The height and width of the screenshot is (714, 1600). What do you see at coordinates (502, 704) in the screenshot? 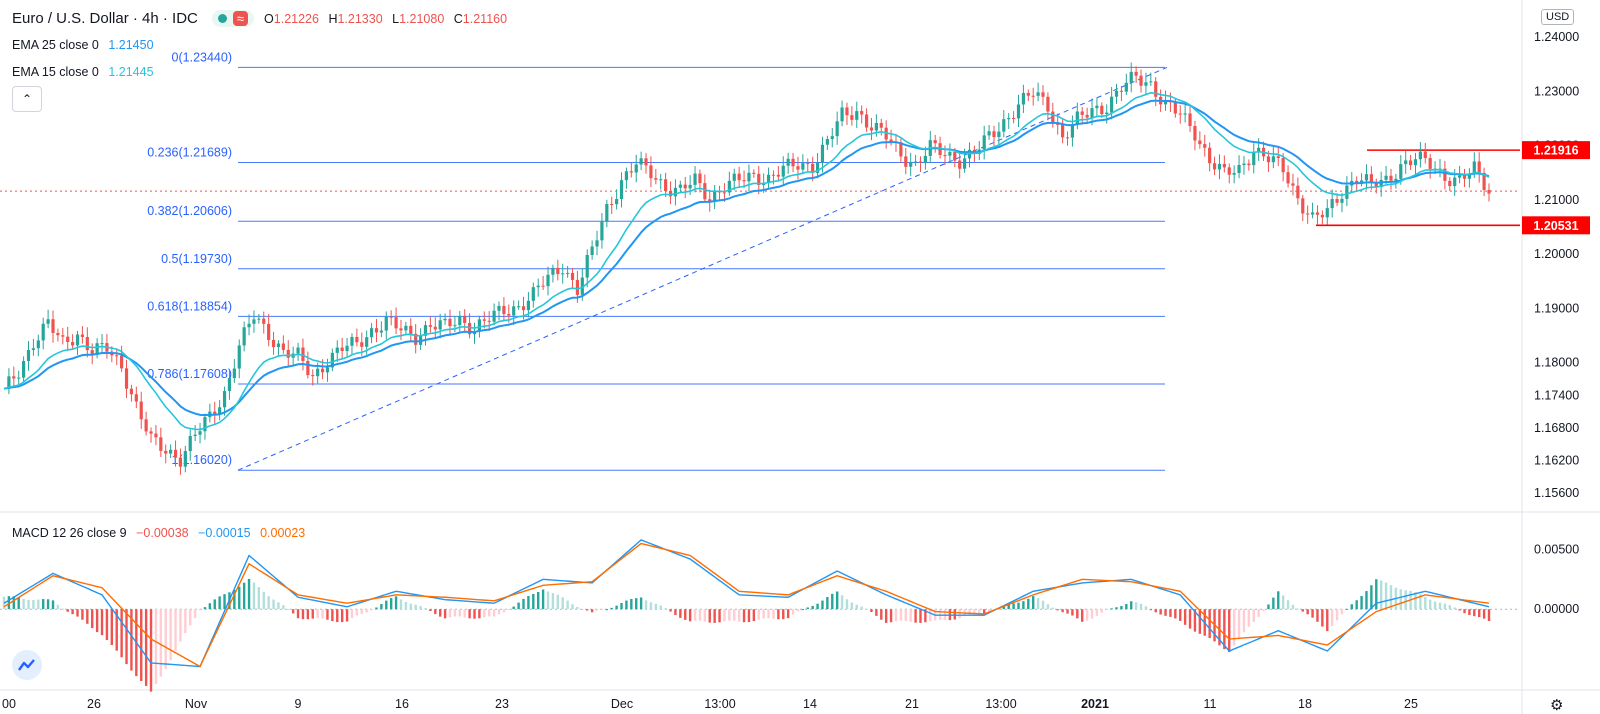
I see `time-tick-label: 23` at bounding box center [502, 704].